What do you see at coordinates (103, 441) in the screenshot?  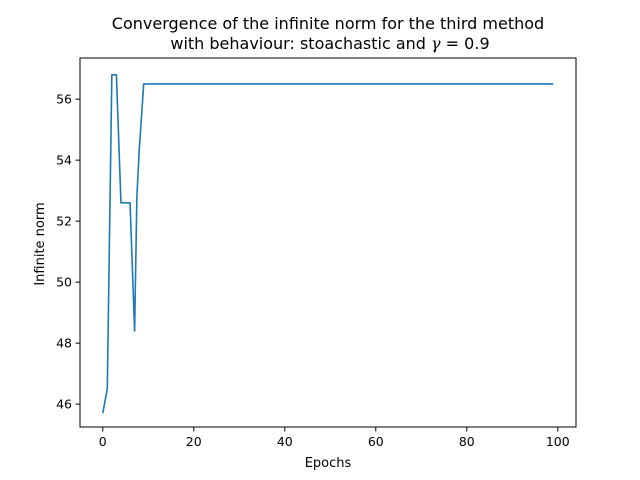 I see `x-tick-label: 0` at bounding box center [103, 441].